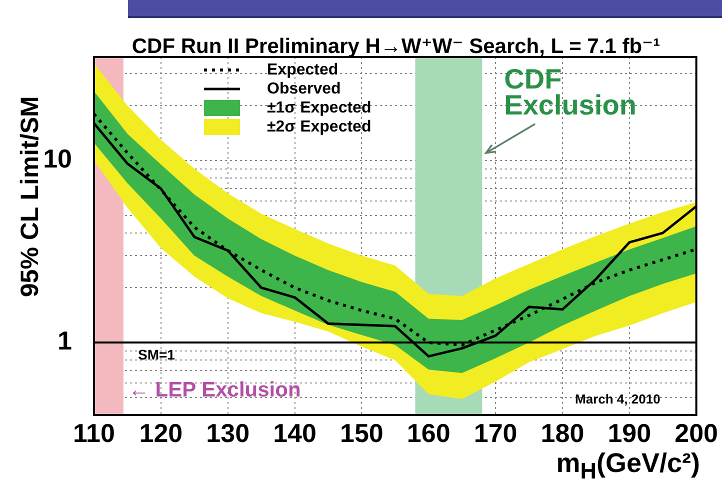 The image size is (722, 483). What do you see at coordinates (319, 127) in the screenshot?
I see `legend-label: ±2σ Expected` at bounding box center [319, 127].